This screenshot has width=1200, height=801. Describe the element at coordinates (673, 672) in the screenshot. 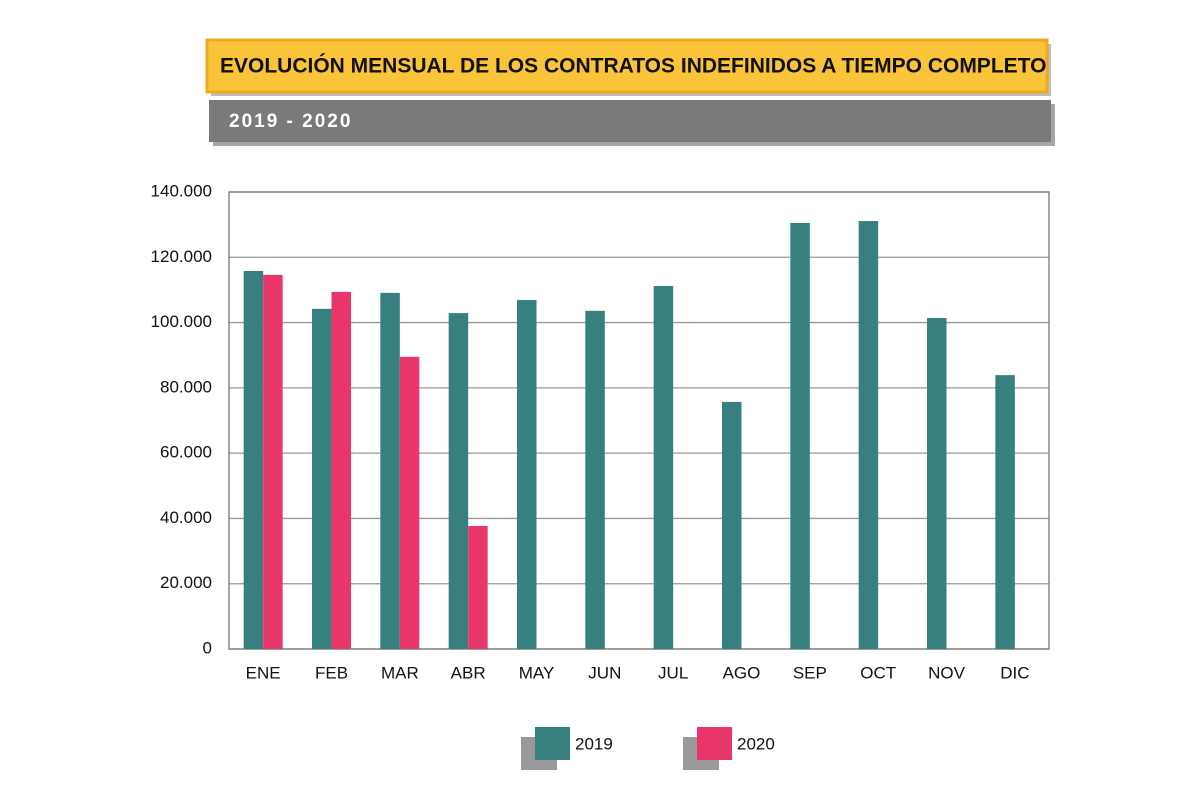

I see `x-tick-label: JUL` at that location.